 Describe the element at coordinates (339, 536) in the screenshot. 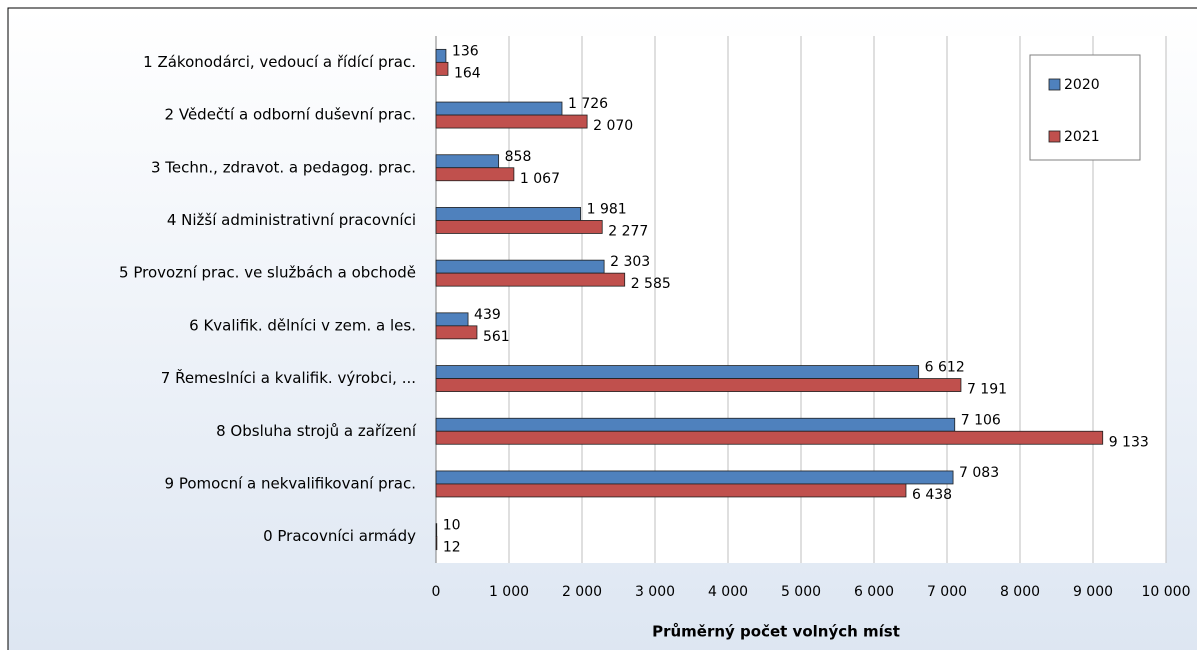

I see `y-tick-label: 0 Pracovníci armády` at that location.